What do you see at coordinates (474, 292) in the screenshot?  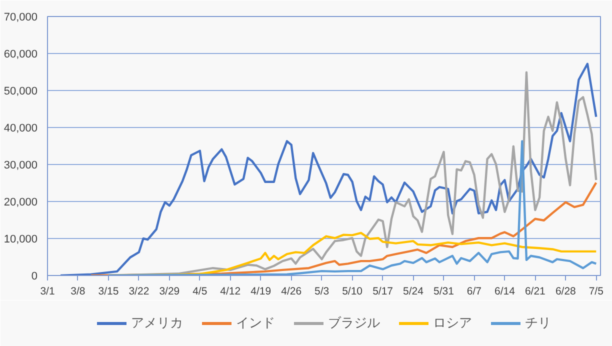 I see `x-tick-label: 6/7` at bounding box center [474, 292].